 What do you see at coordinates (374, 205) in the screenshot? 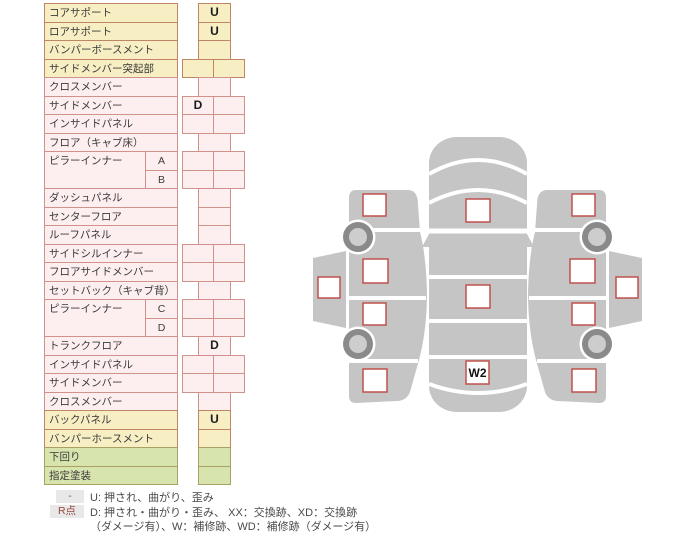
I see `marker-left-front-fender` at bounding box center [374, 205].